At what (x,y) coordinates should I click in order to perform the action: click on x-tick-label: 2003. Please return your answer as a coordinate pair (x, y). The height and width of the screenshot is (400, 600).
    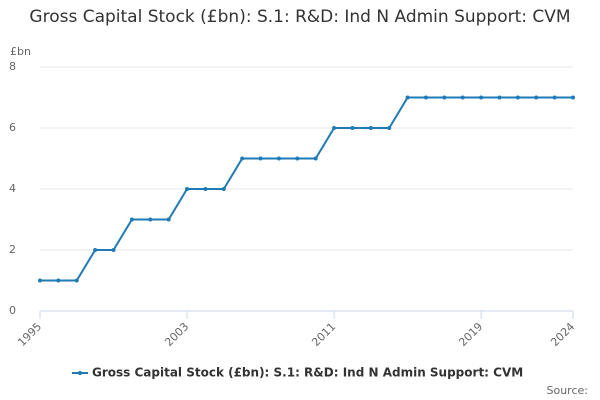
    Looking at the image, I should click on (176, 334).